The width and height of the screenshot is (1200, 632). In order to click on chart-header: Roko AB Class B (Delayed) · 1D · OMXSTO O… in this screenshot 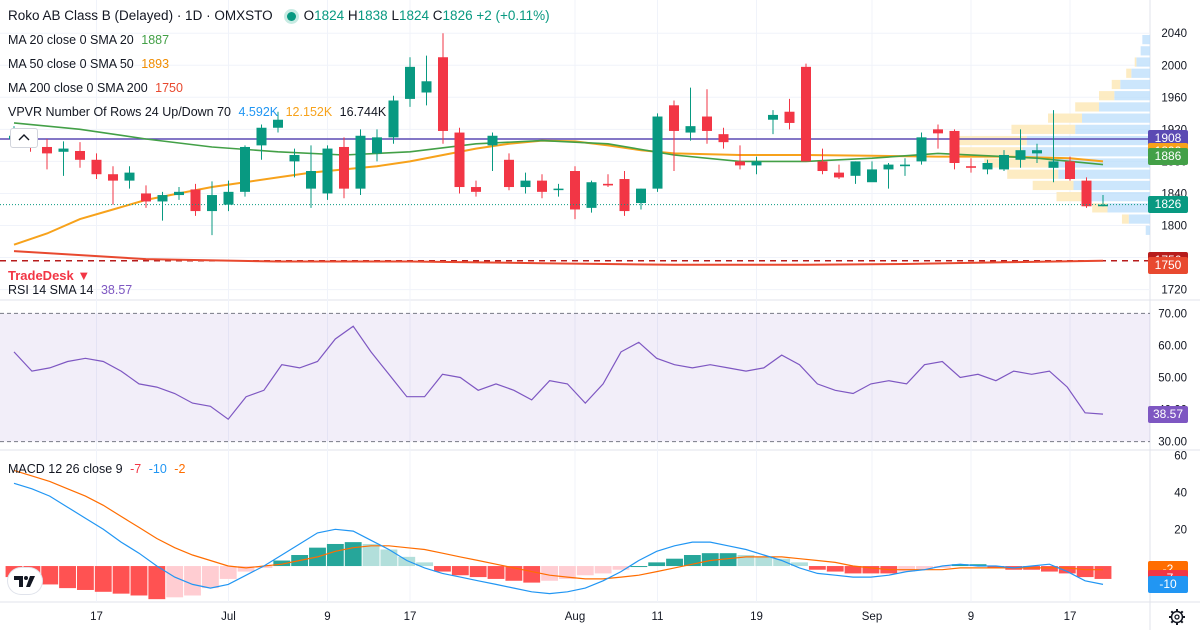, I will do `click(279, 15)`.